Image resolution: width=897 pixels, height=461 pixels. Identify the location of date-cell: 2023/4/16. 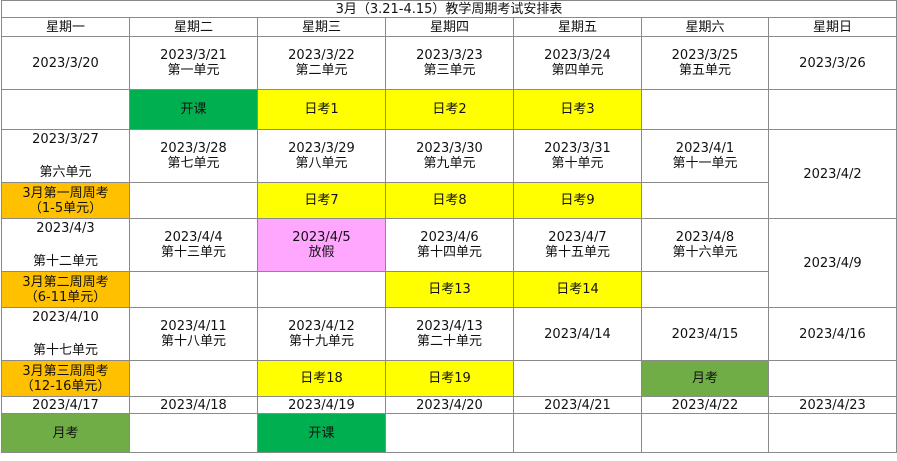
(832, 334).